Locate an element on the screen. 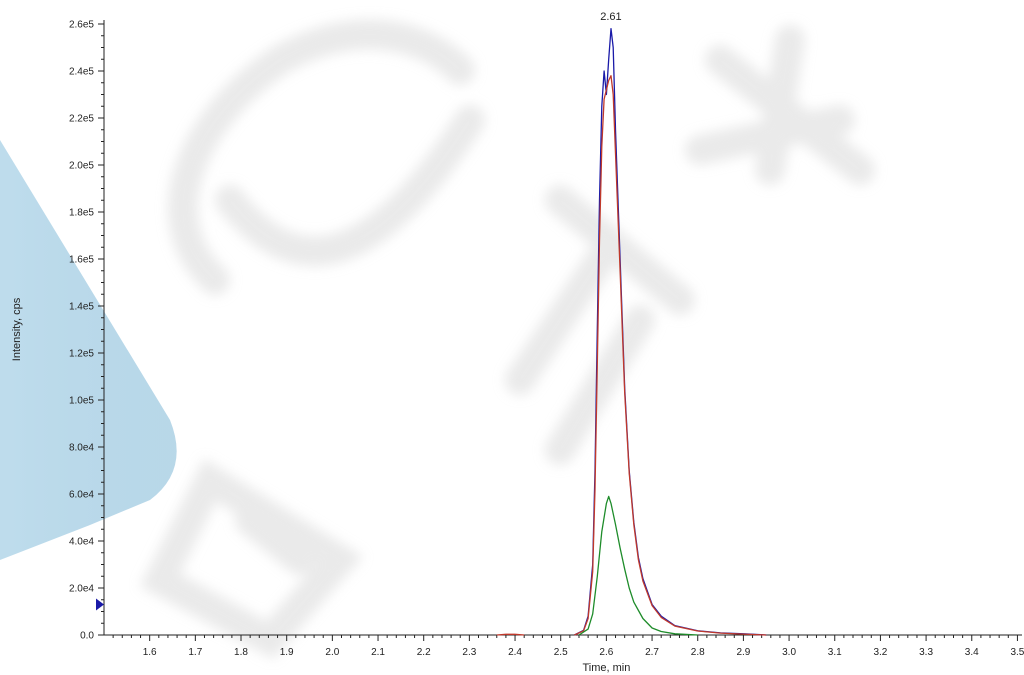 This screenshot has height=675, width=1024. y-tick-label: 2.0e5 is located at coordinates (81, 166).